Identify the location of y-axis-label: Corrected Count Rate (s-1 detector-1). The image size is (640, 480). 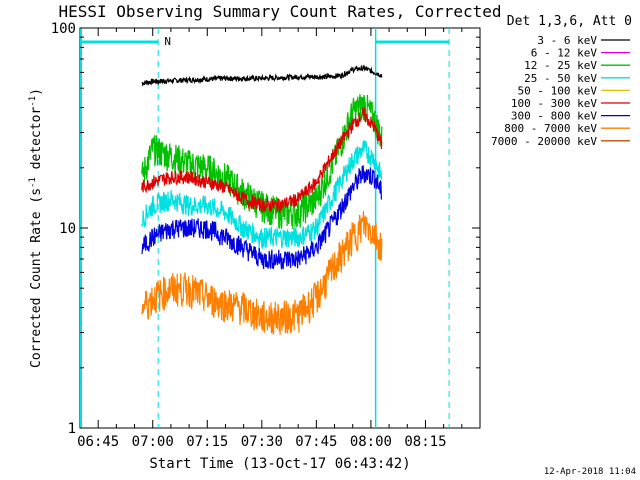
(36, 228).